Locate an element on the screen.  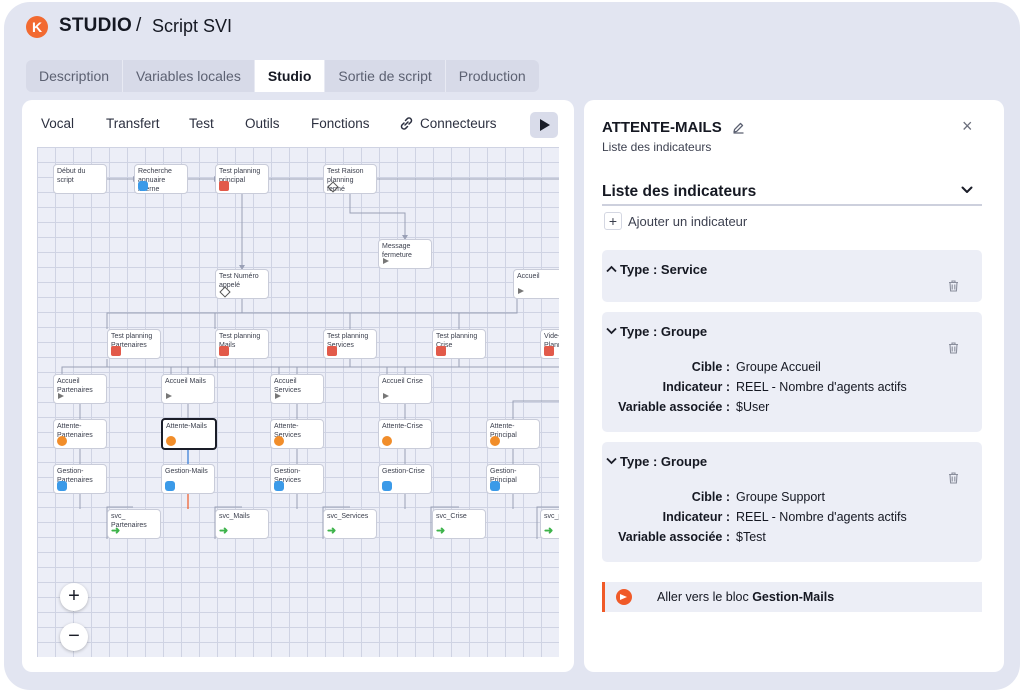
add-indicator-button: Ajouter un indicateur is located at coordinates (688, 221).